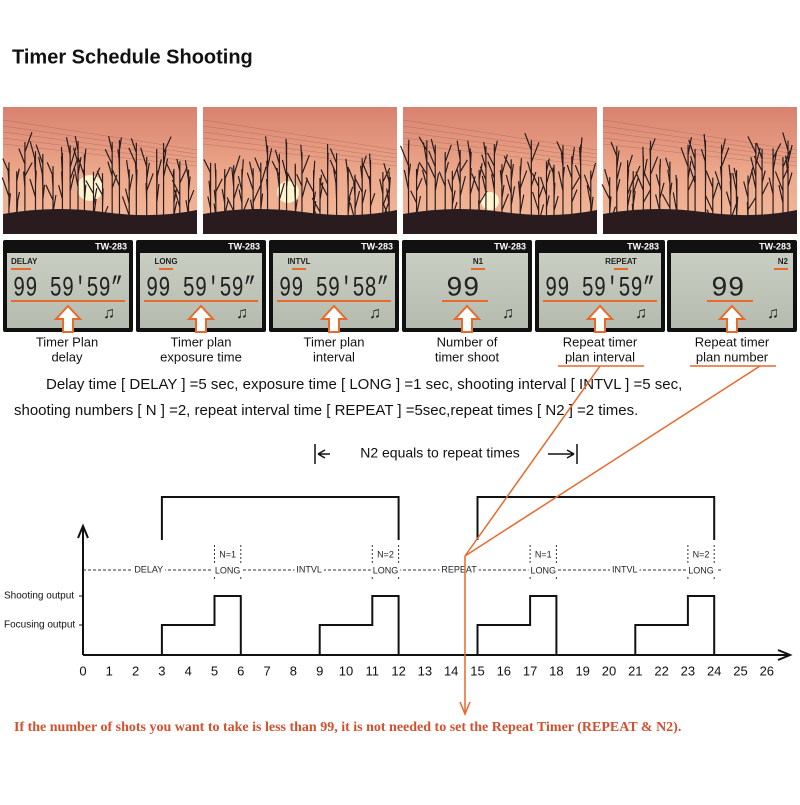  What do you see at coordinates (398, 670) in the screenshot?
I see `x-tick-label: 12` at bounding box center [398, 670].